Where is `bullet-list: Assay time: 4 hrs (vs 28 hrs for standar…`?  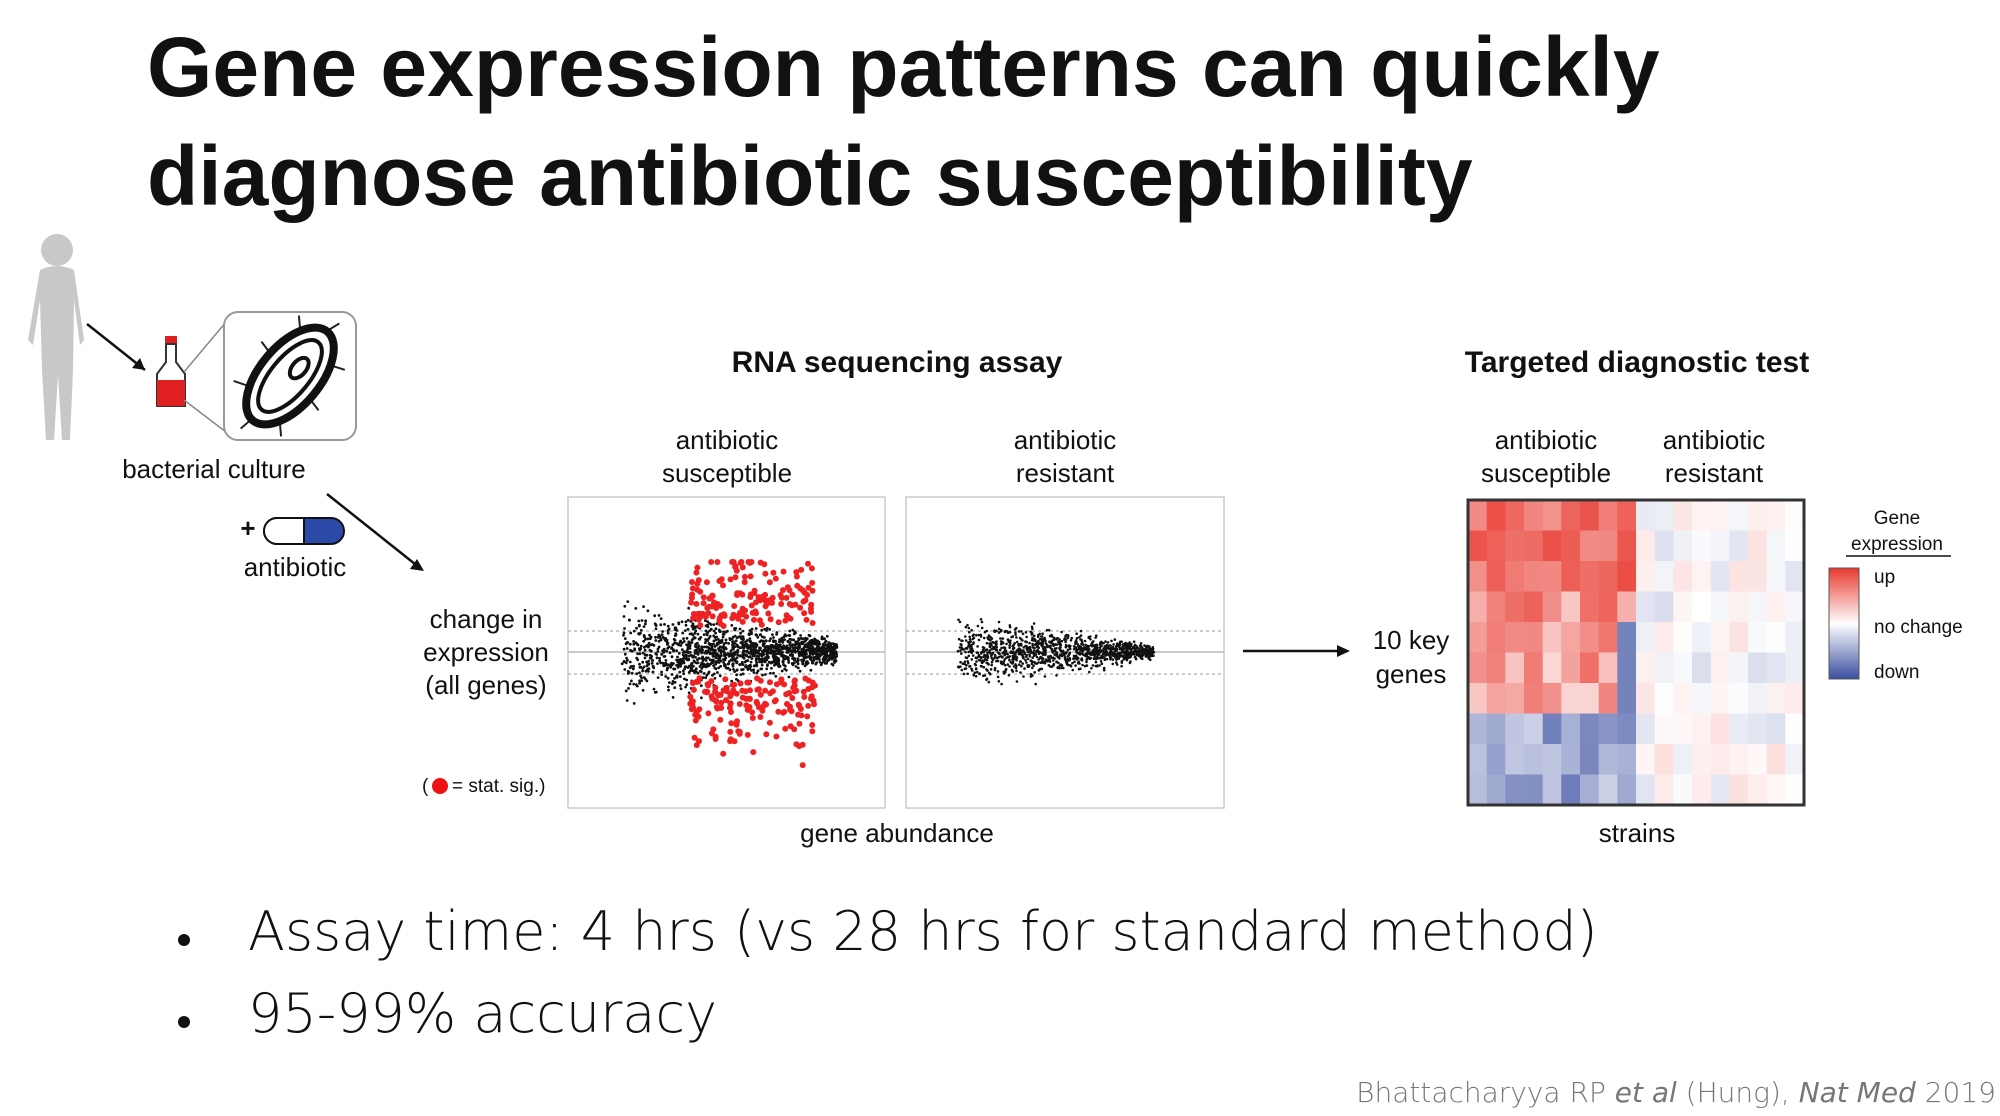 bullet-list: Assay time: 4 hrs (vs 28 hrs for standar… is located at coordinates (884, 982).